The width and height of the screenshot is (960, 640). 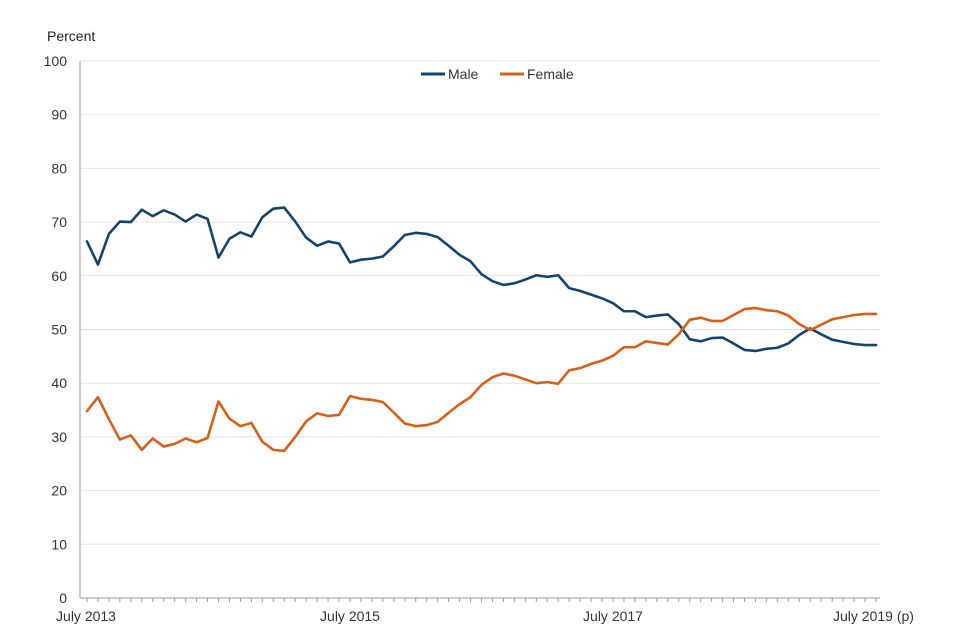 What do you see at coordinates (59, 222) in the screenshot?
I see `y-tick-label: 70` at bounding box center [59, 222].